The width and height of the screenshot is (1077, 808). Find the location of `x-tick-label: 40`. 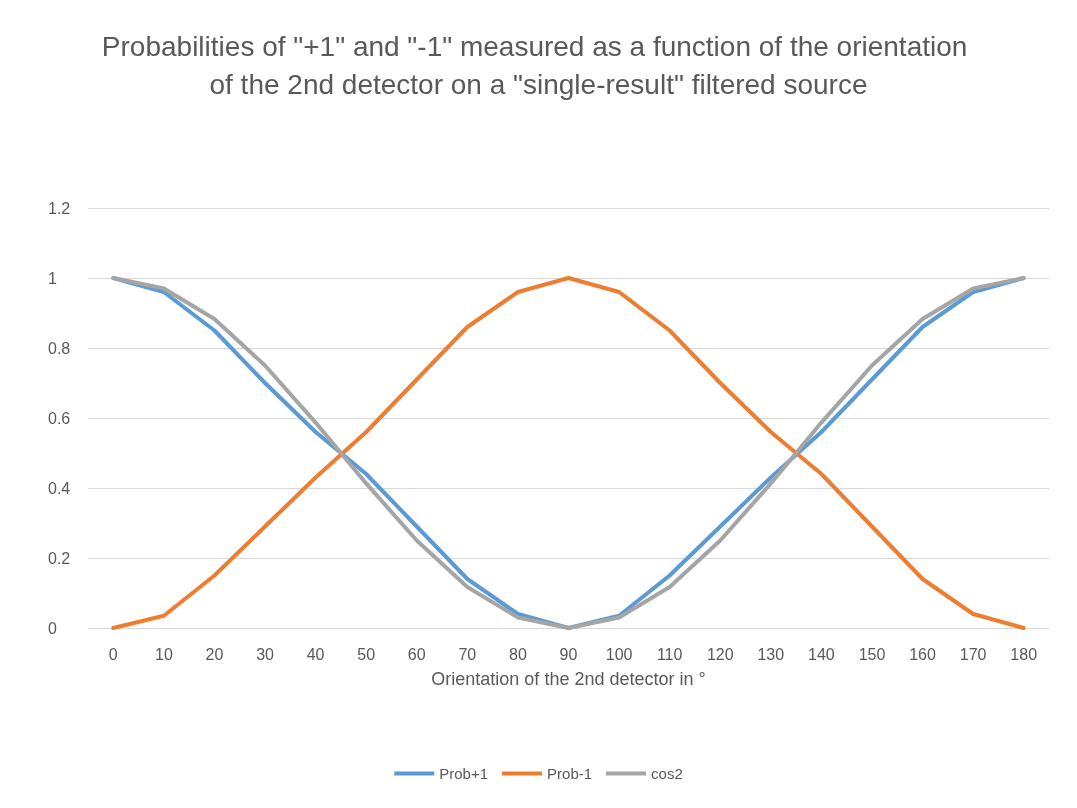

x-tick-label: 40 is located at coordinates (315, 654).